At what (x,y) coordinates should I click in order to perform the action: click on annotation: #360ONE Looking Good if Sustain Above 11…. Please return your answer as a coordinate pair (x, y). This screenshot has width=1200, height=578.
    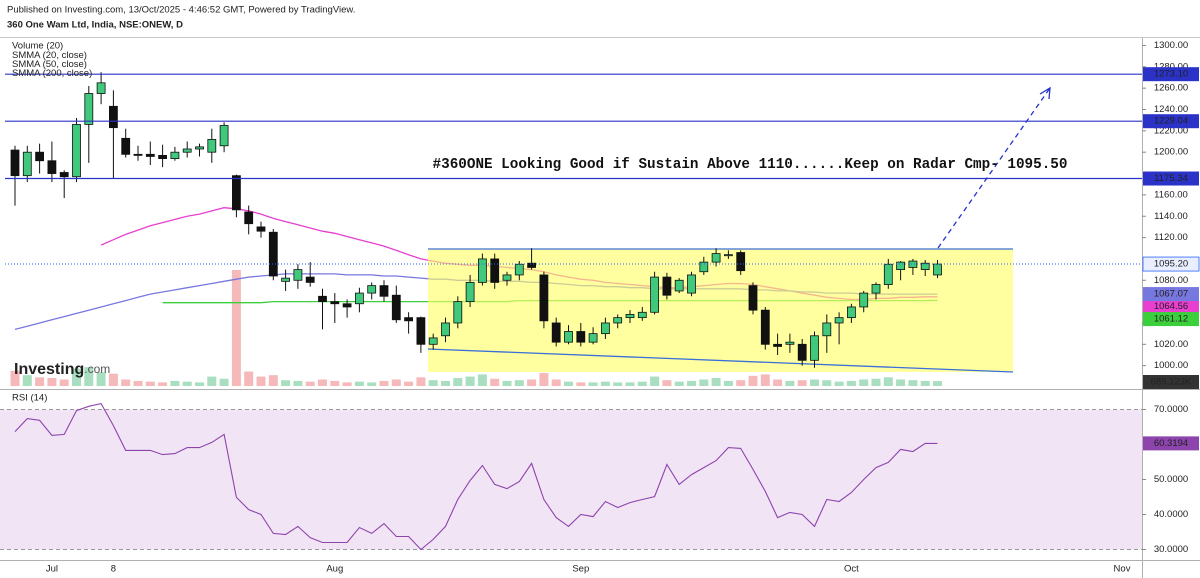
    Looking at the image, I should click on (750, 165).